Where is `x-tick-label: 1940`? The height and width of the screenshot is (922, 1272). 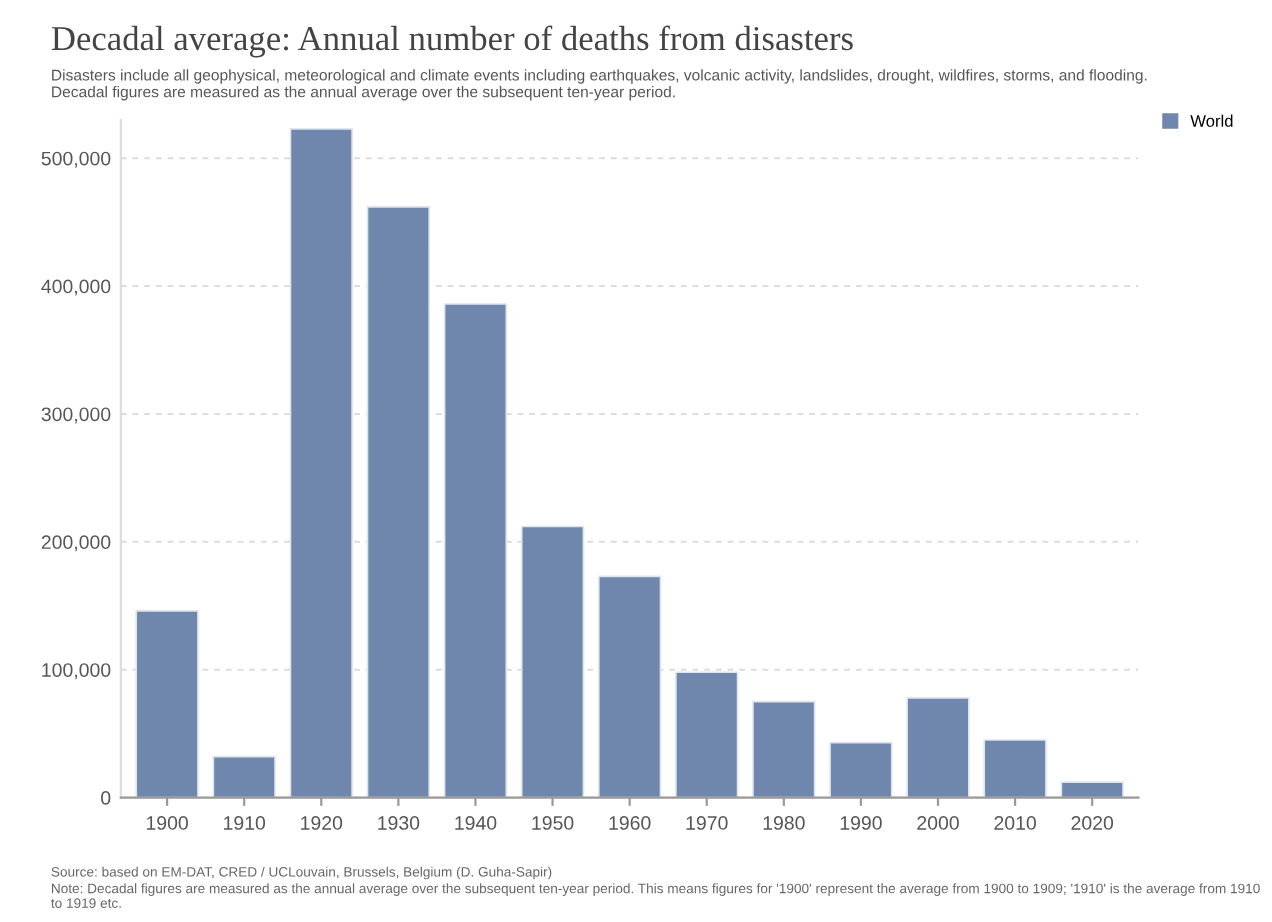
x-tick-label: 1940 is located at coordinates (476, 823).